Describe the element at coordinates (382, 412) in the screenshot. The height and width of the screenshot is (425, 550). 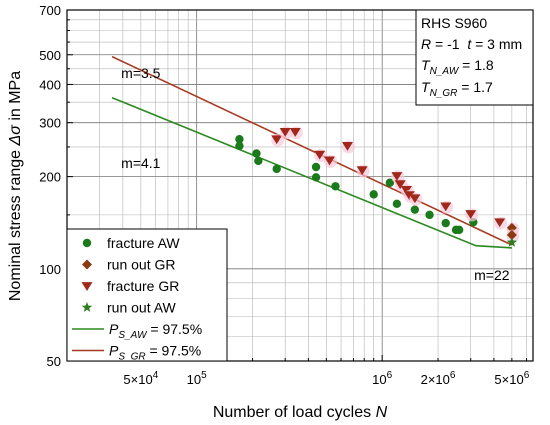
I see `x-axis-title-var: N` at that location.